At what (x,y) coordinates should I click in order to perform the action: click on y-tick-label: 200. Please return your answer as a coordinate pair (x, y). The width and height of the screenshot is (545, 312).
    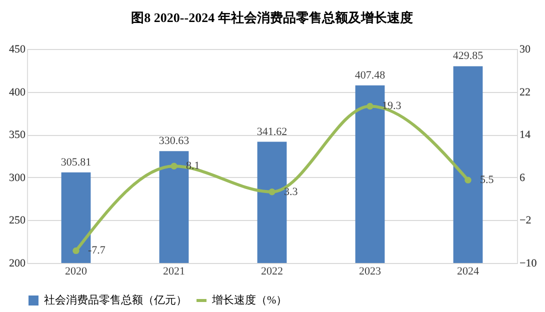
    Looking at the image, I should click on (17, 264).